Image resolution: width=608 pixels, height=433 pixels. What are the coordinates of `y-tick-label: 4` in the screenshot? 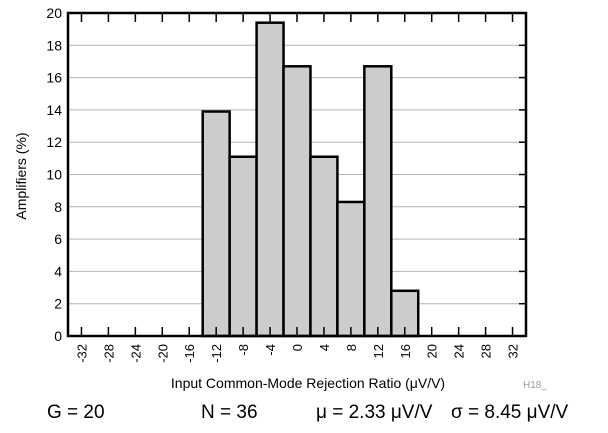 It's located at (58, 271).